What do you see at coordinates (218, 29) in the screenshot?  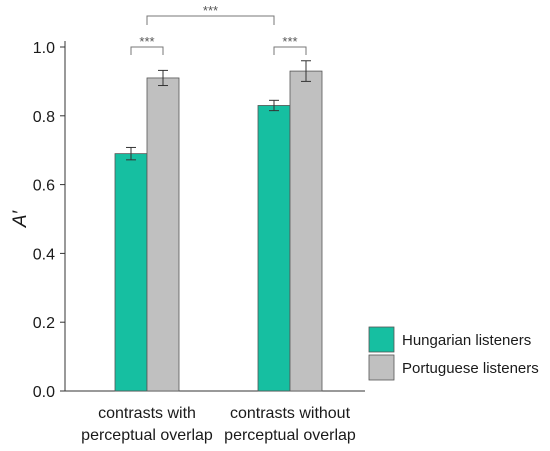 I see `significance-brackets: *** *** ***` at bounding box center [218, 29].